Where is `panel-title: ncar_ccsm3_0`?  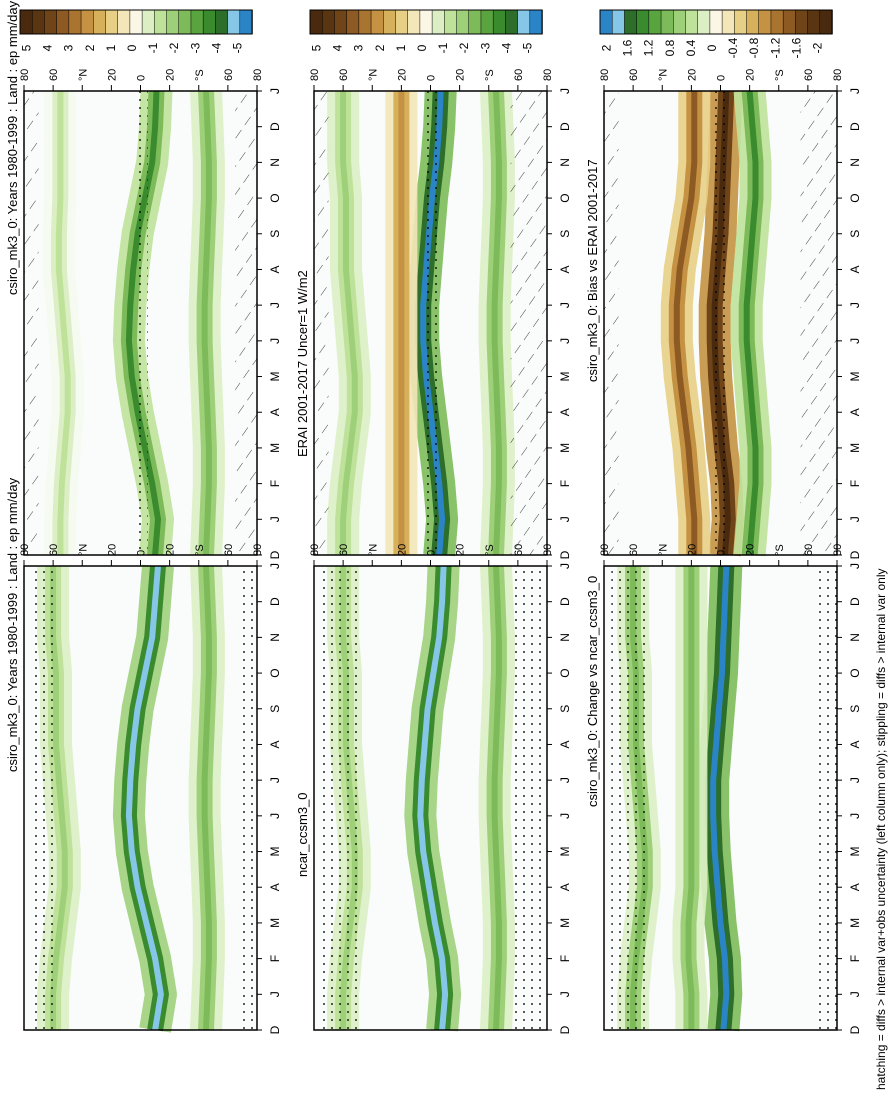
panel-title: ncar_ccsm3_0 is located at coordinates (302, 834).